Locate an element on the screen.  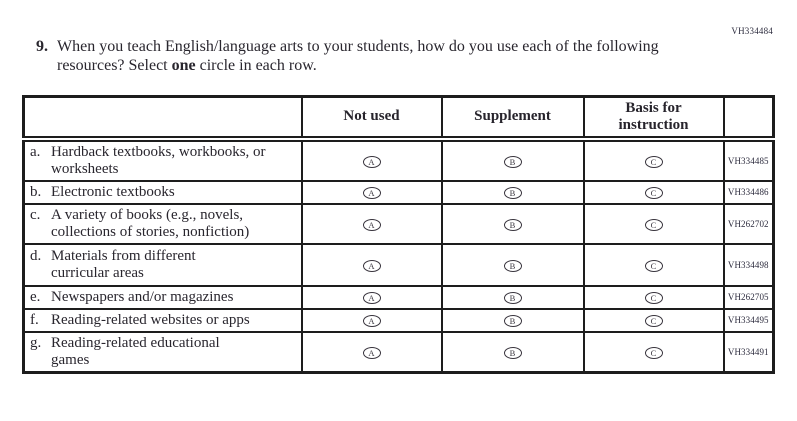
table-row-b: b. Electronic textbooks A B C VH334486 is located at coordinates (398, 192).